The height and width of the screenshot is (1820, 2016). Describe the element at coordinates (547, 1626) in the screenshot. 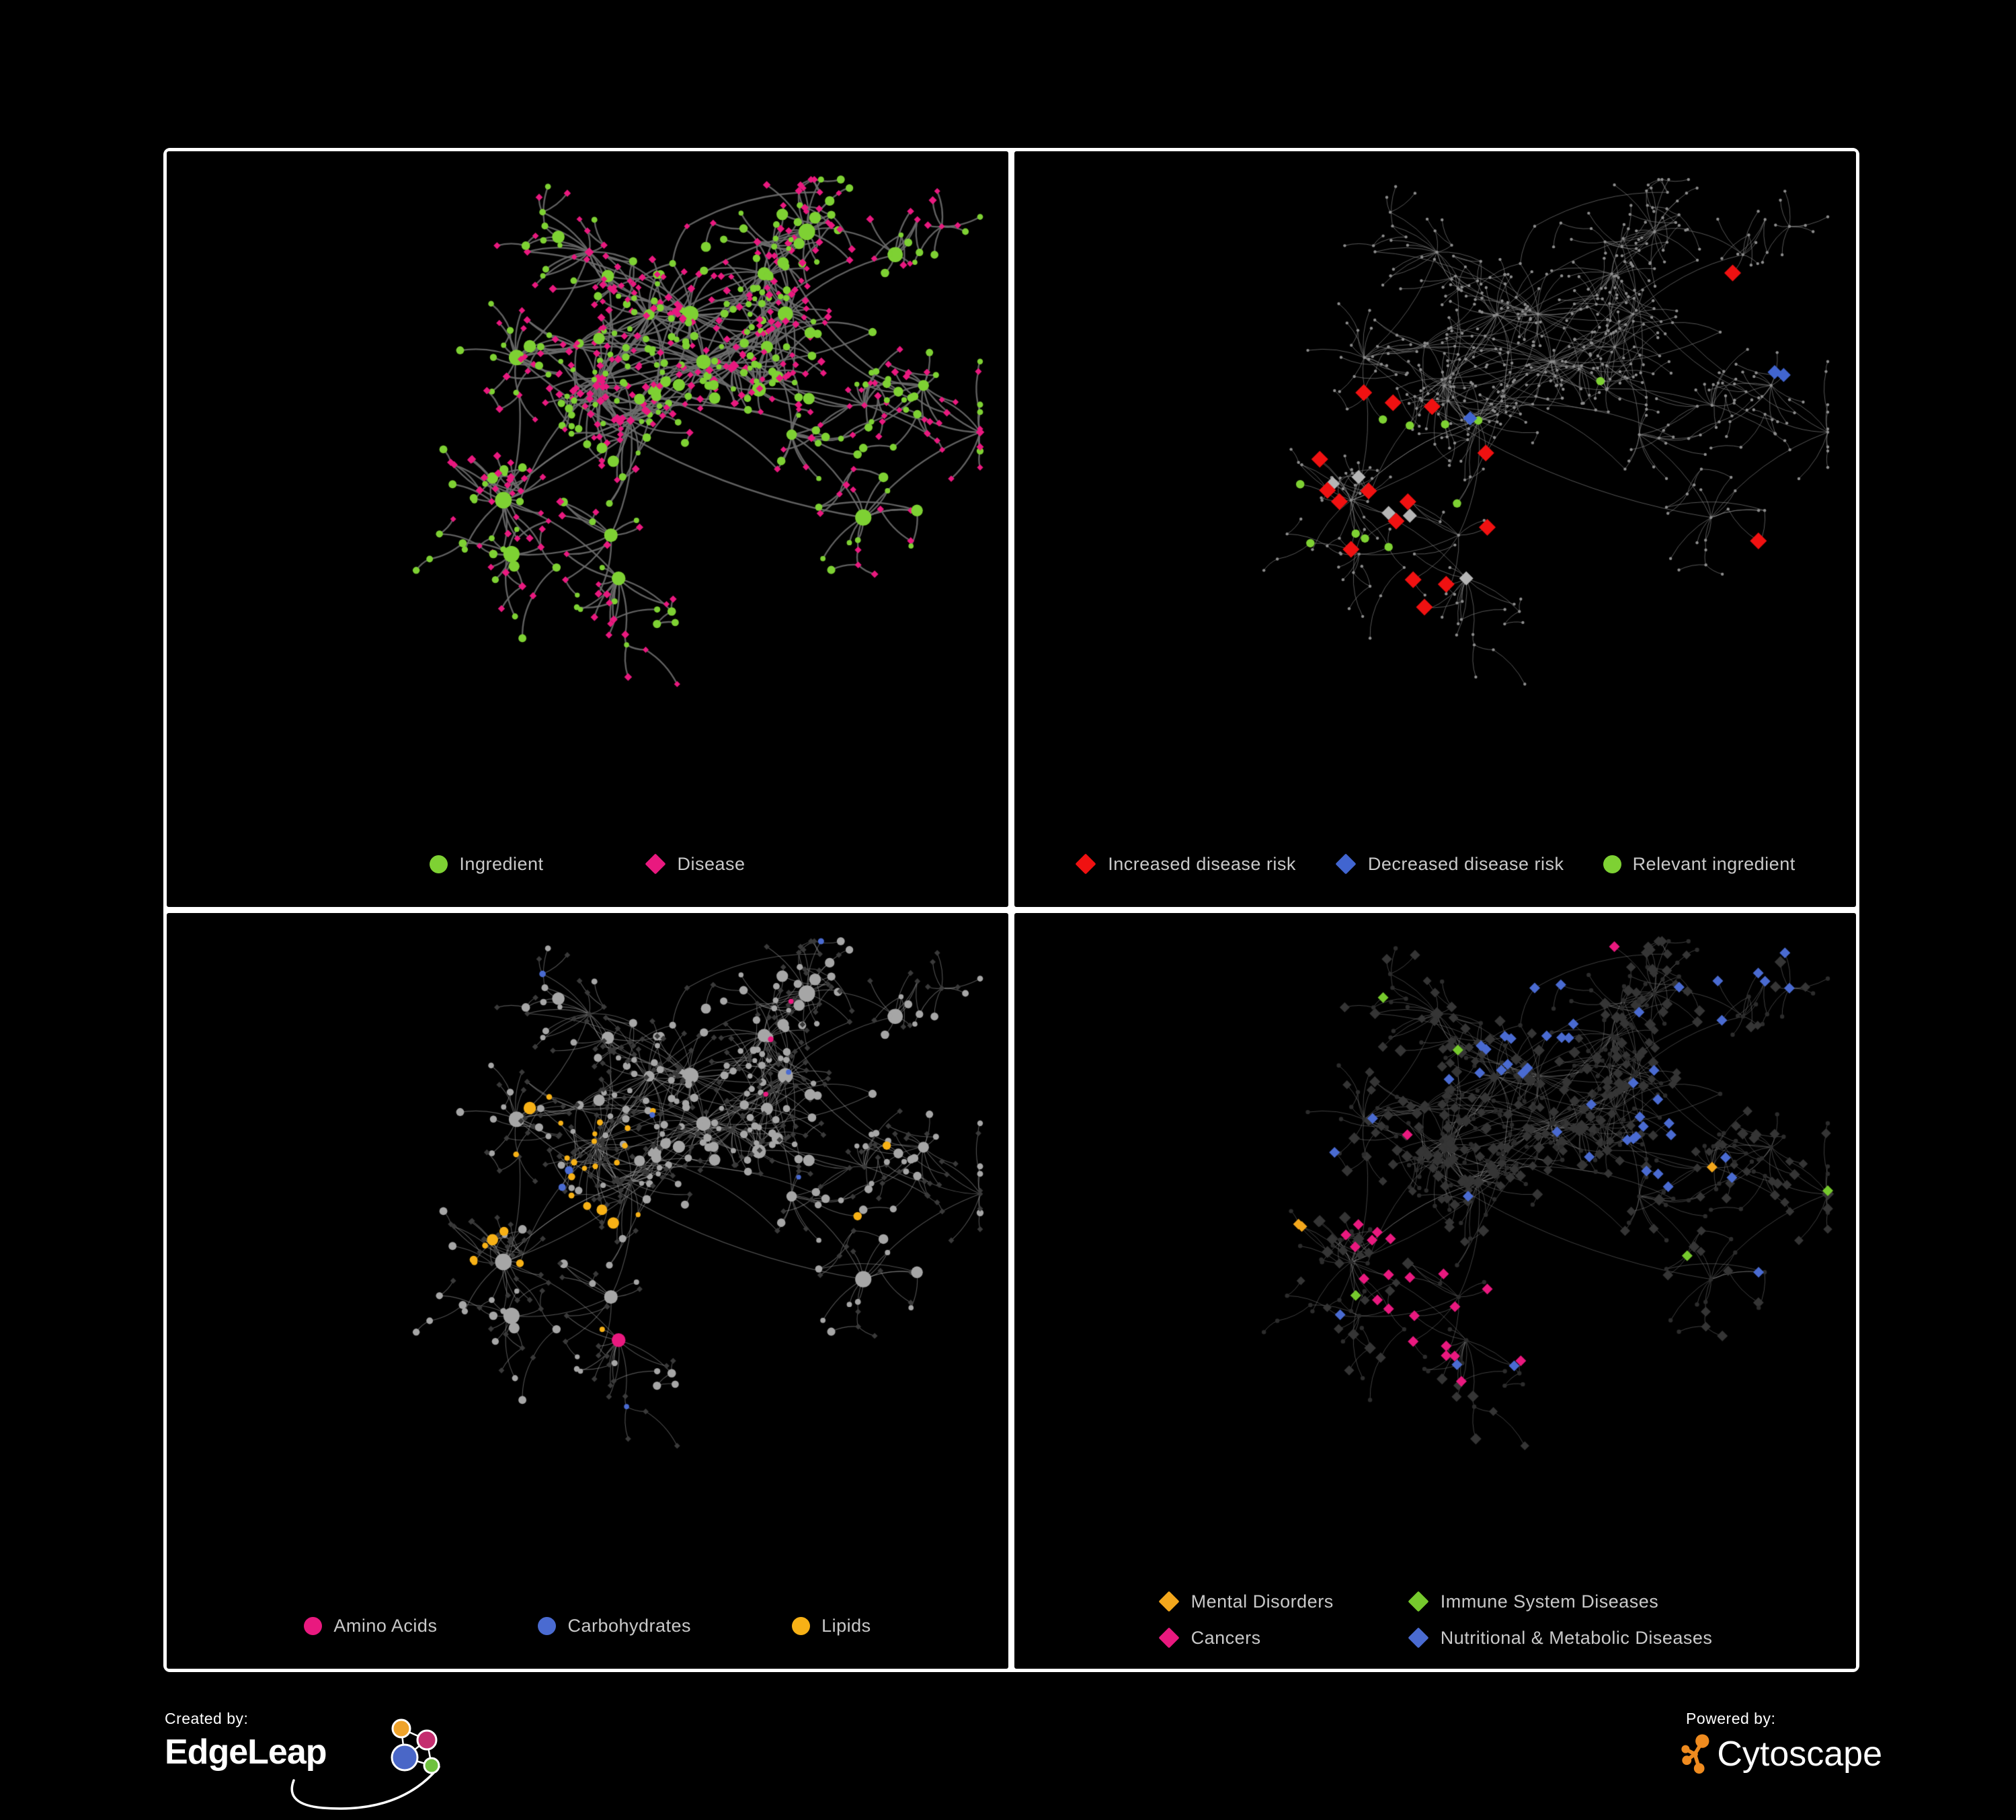

I see `carbohydrates-marker-icon` at that location.